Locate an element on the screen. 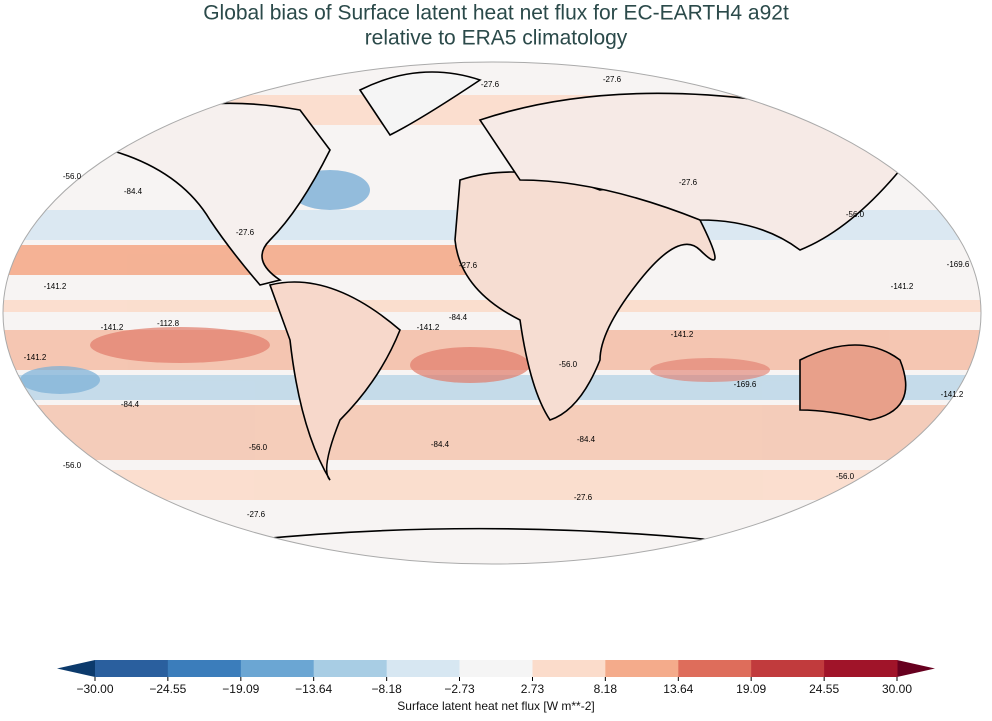  colorbar-tick-label: −8.18 is located at coordinates (386, 689).